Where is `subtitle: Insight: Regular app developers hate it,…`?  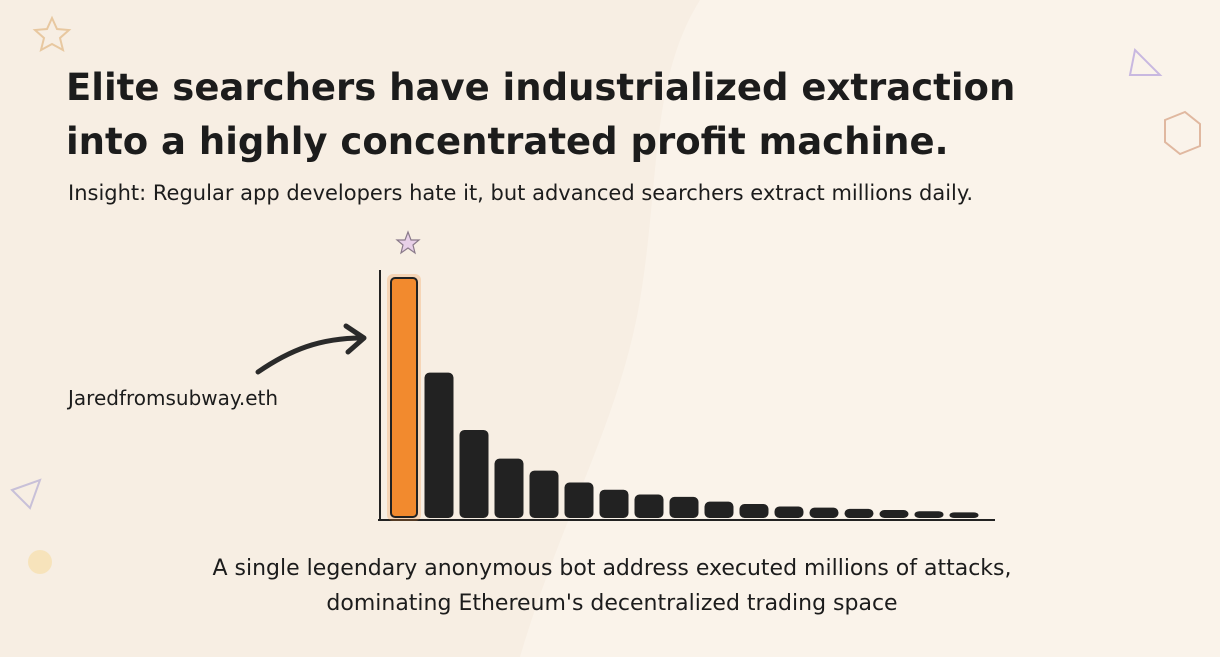 subtitle: Insight: Regular app developers hate it,… is located at coordinates (520, 193).